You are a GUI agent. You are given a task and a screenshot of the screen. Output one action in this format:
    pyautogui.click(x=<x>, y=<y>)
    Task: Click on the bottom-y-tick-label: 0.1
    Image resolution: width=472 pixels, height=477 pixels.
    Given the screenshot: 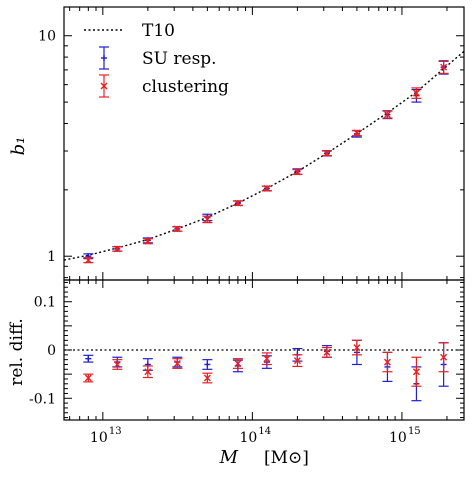 What is the action you would take?
    pyautogui.click(x=45, y=303)
    